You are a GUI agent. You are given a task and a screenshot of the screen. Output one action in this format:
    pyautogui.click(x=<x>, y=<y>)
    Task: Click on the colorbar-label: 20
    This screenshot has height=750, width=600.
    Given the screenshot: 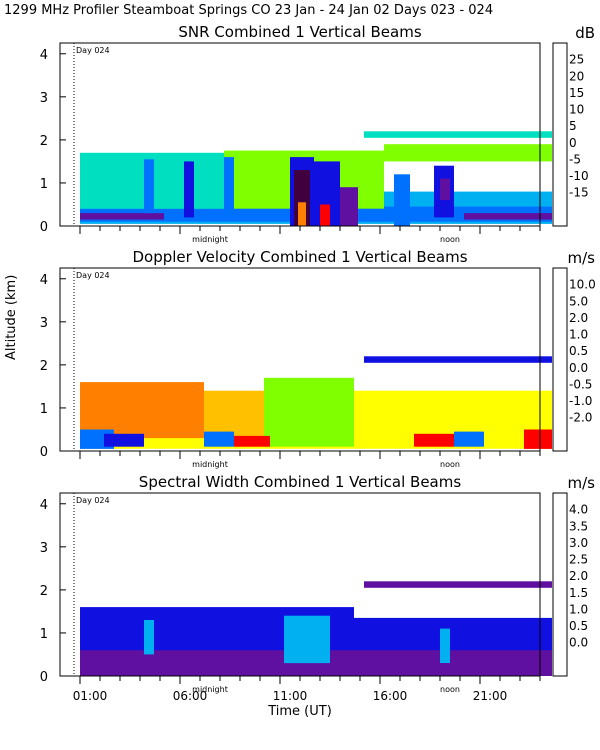 What is the action you would take?
    pyautogui.click(x=576, y=76)
    